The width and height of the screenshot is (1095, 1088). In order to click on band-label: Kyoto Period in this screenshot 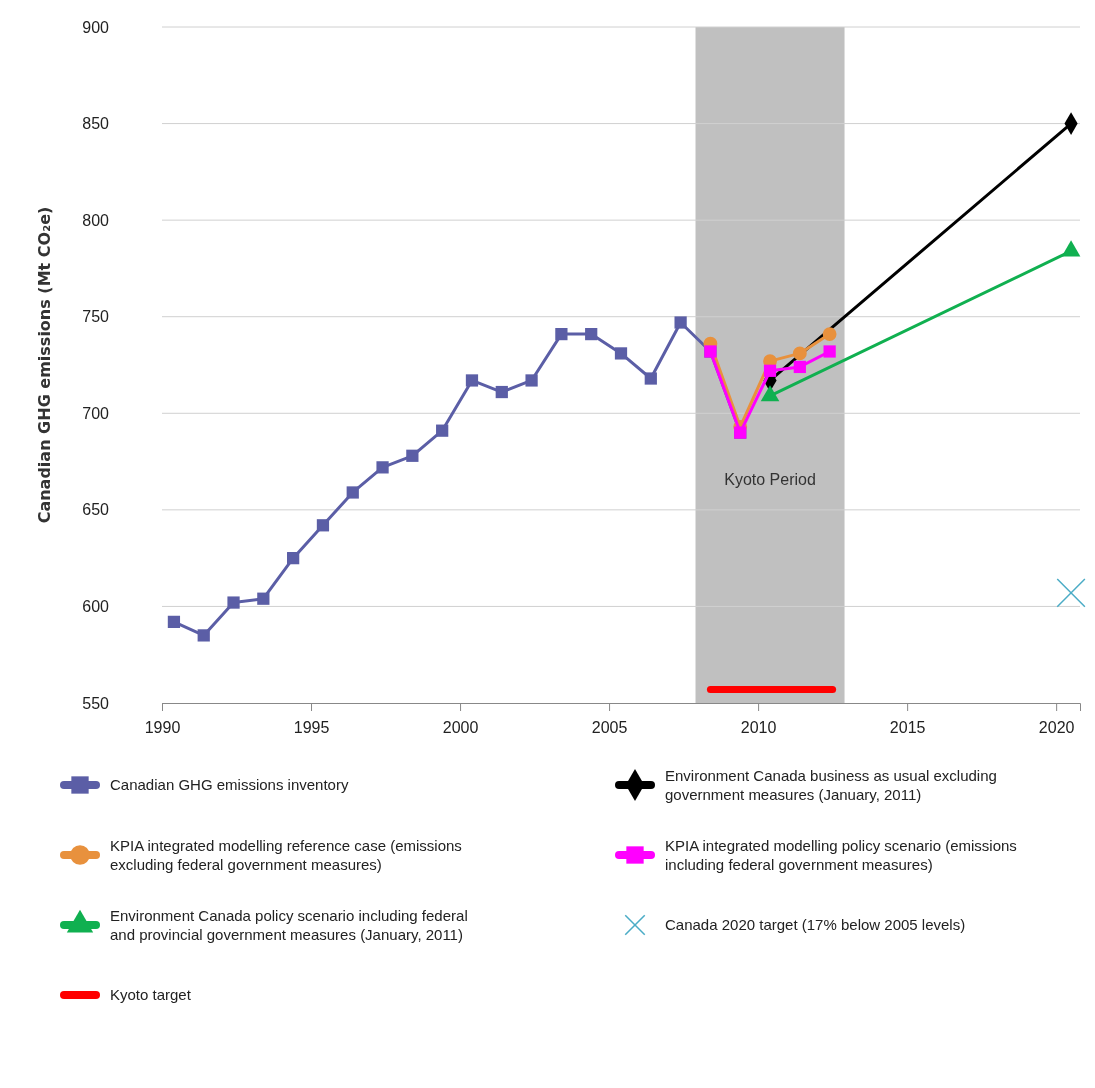, I will do `click(770, 479)`.